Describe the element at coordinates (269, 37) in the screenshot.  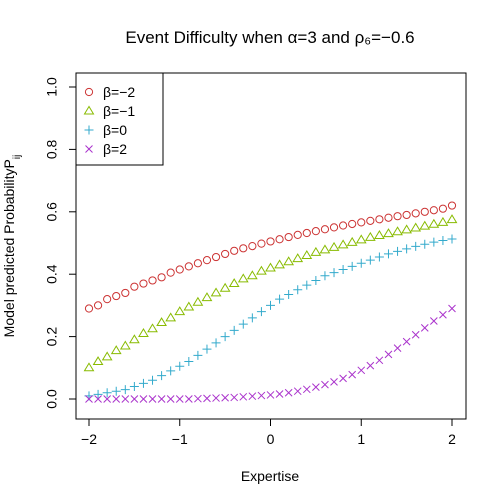
I see `chart-title: Event Difficulty when α=3 and ρ₆=−0.6` at that location.